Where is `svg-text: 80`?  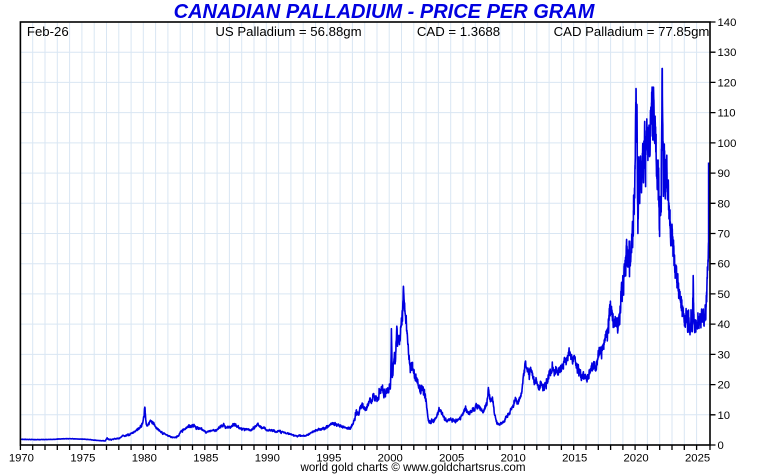
svg-text: 80 is located at coordinates (724, 204).